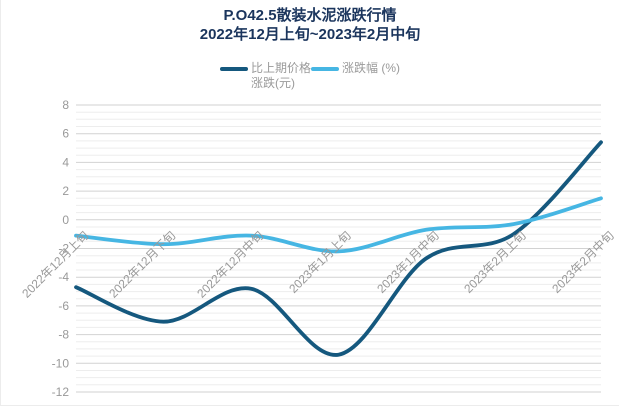 The height and width of the screenshot is (406, 619). I want to click on y-axis-label: -12, so click(61, 392).